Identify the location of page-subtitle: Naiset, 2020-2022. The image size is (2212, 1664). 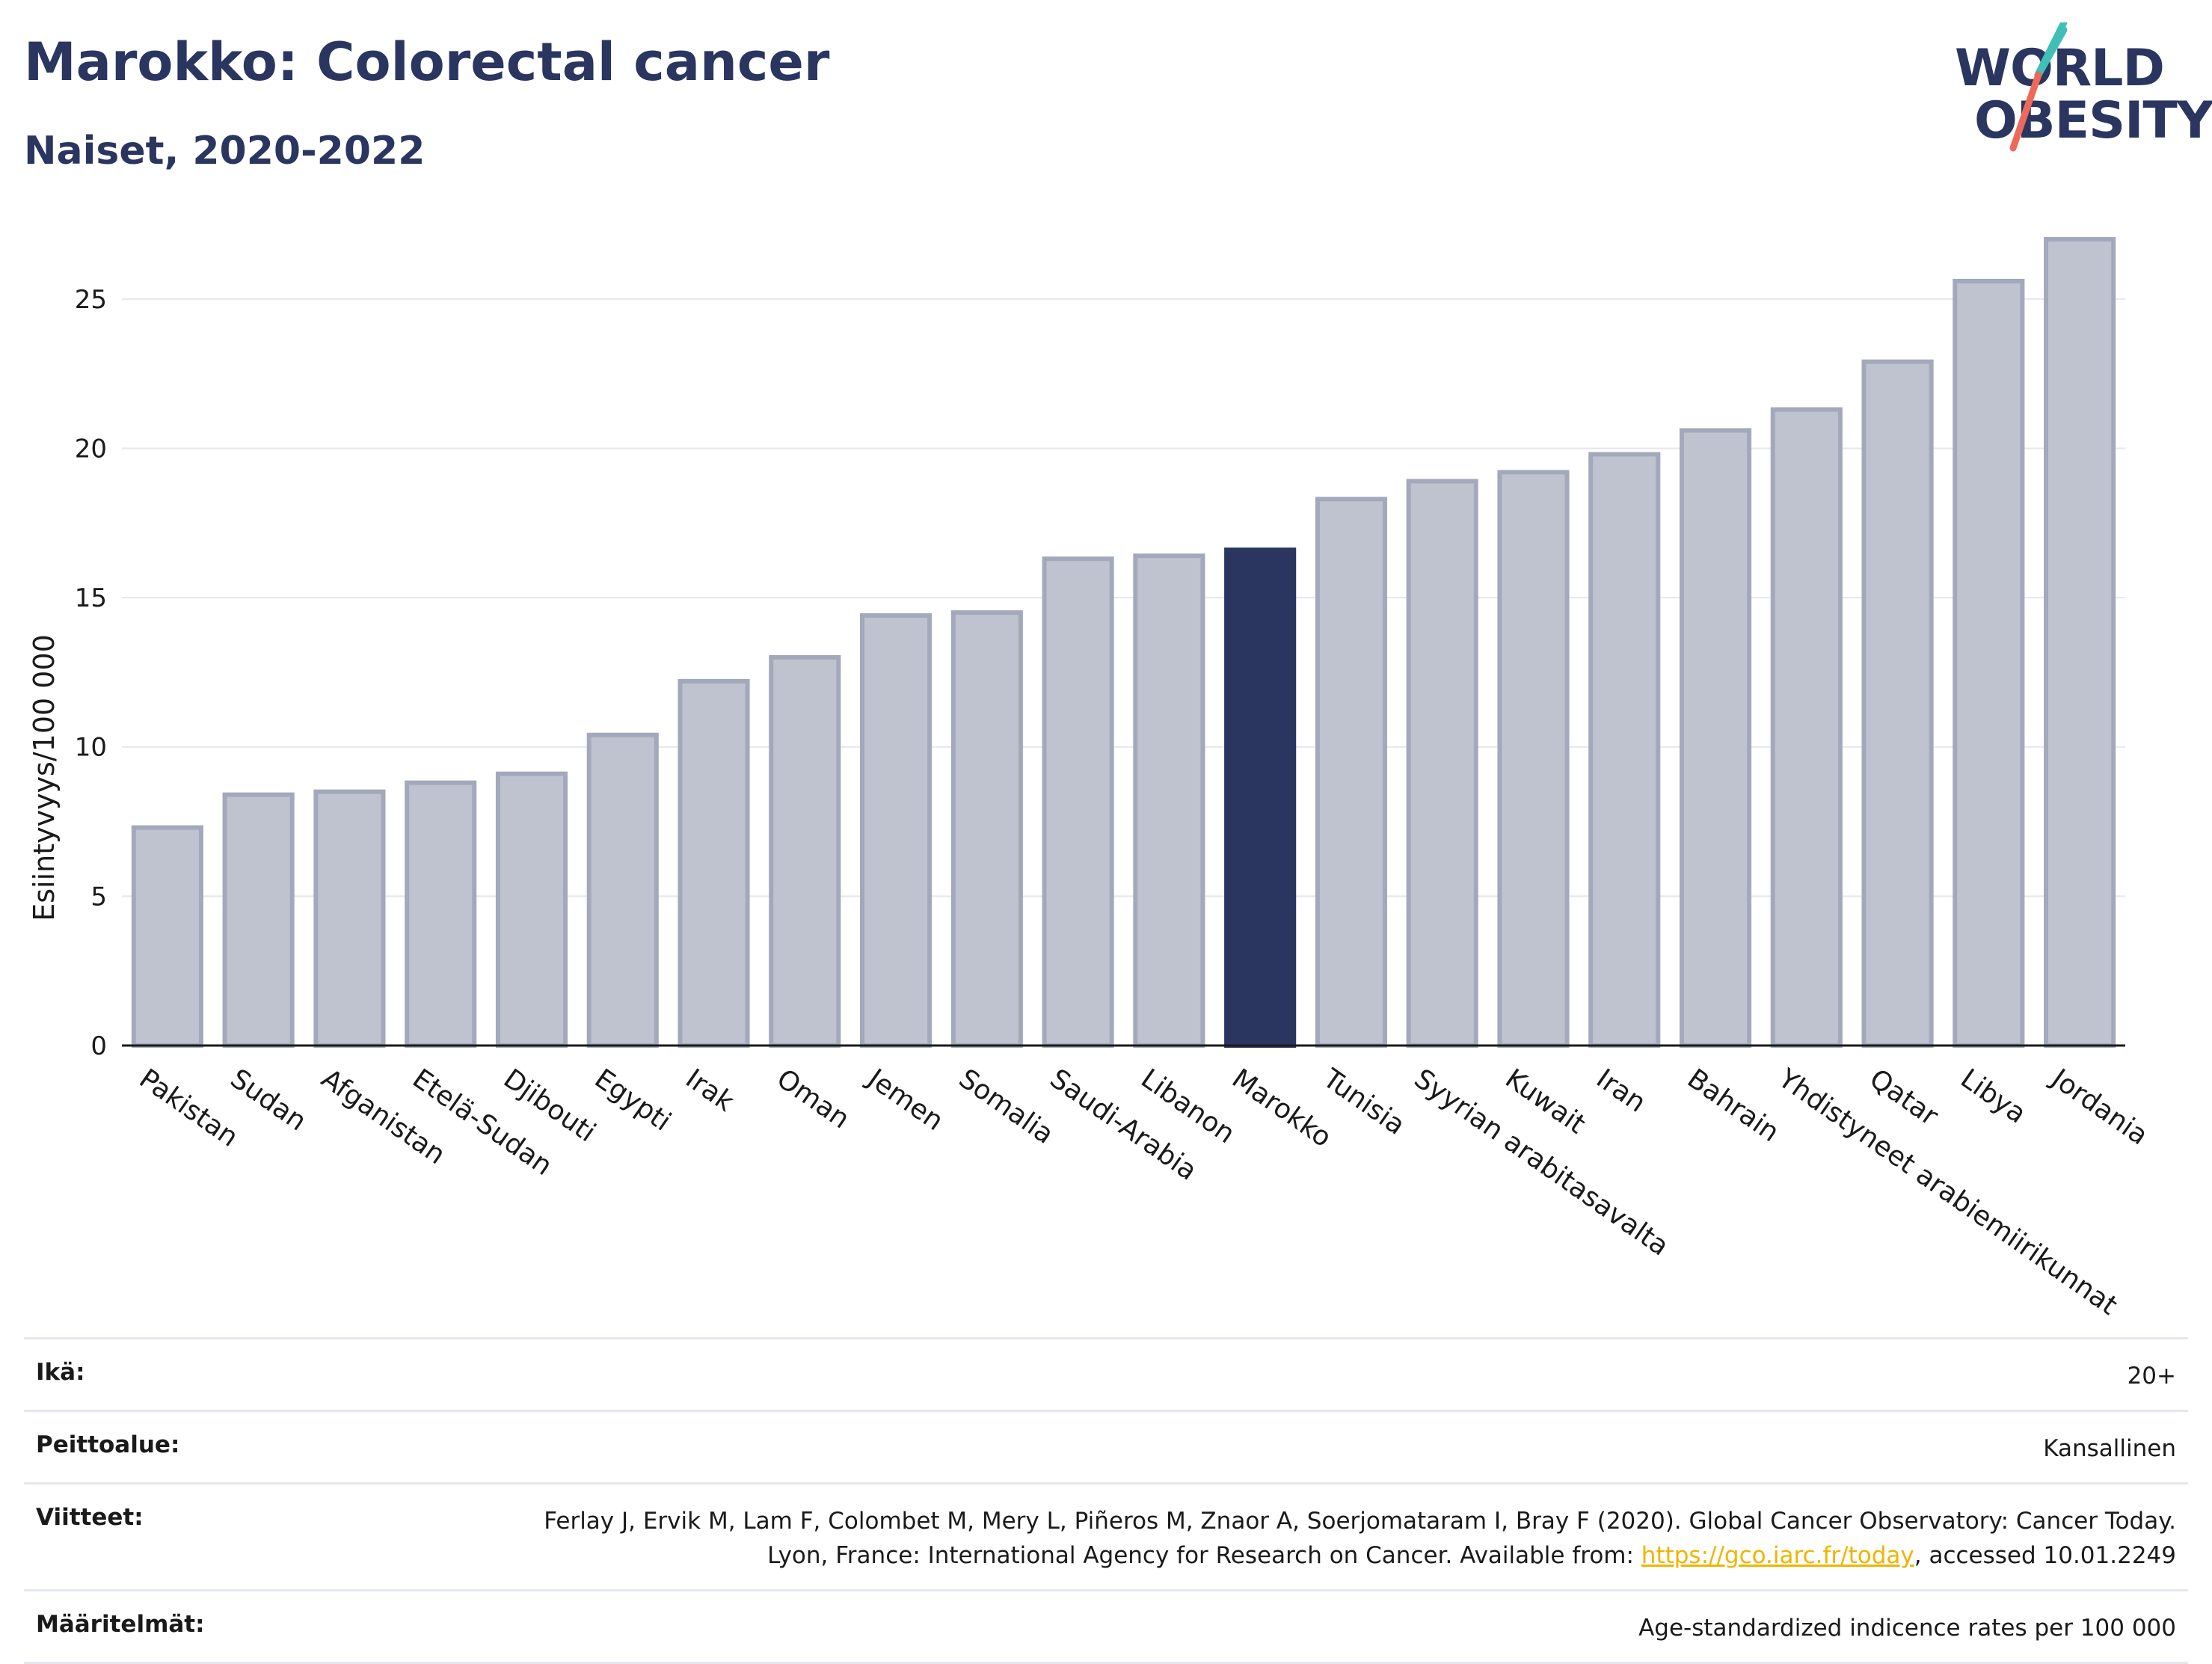
(224, 151).